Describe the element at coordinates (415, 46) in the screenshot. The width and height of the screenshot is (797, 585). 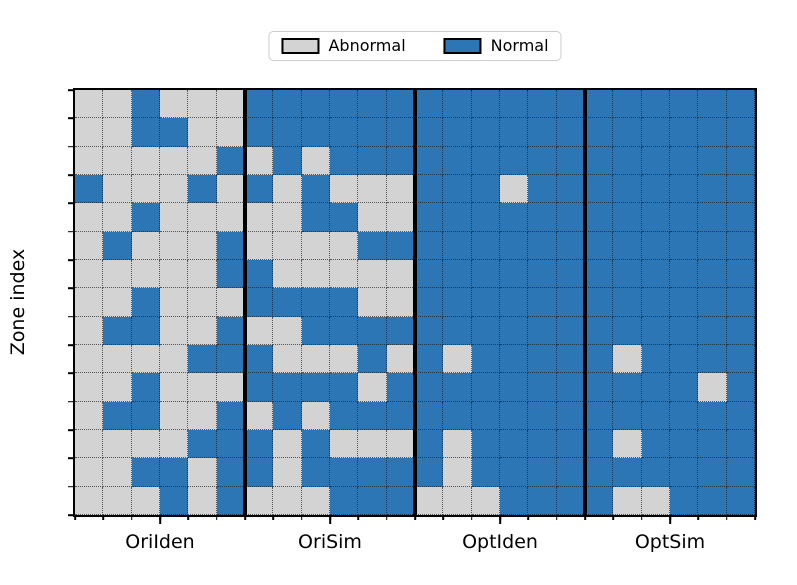
I see `legend: Abnormal Normal` at that location.